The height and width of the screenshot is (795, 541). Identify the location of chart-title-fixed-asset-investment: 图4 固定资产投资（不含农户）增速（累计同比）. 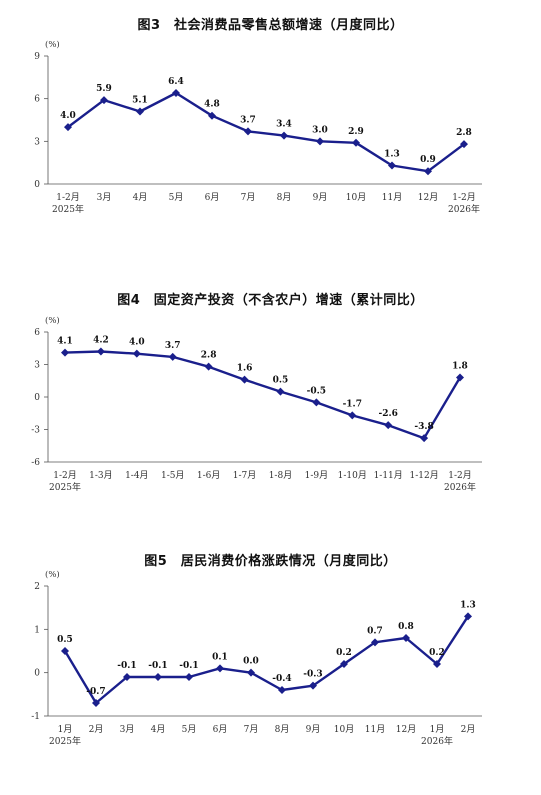
(270, 300).